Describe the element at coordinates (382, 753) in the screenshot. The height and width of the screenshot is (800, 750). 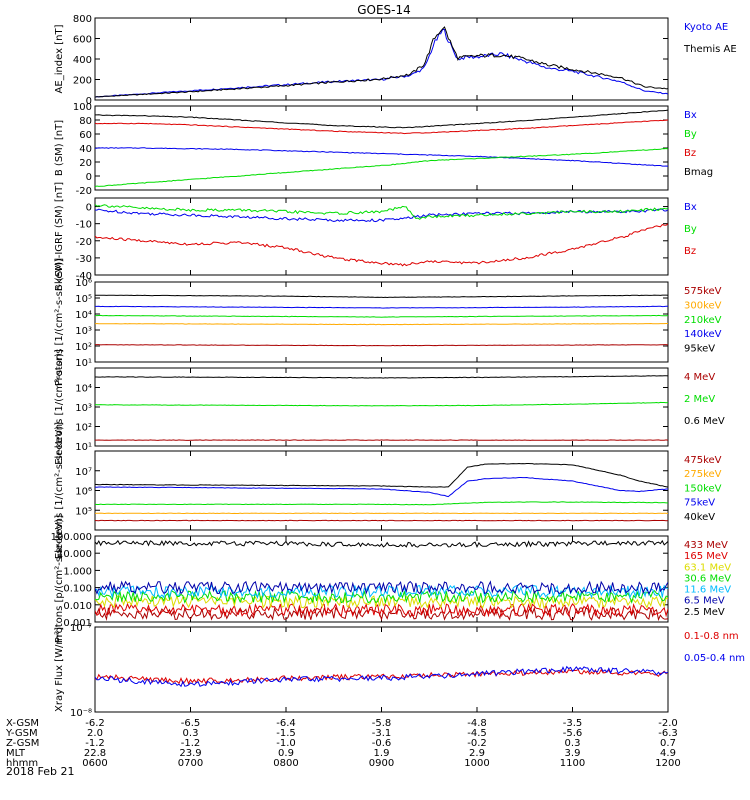
I see `ephemeris-value: 1.9` at that location.